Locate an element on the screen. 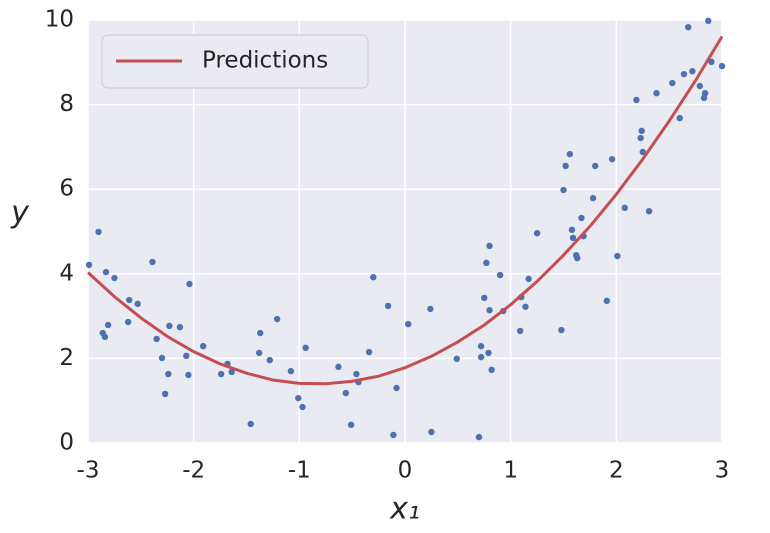 The width and height of the screenshot is (770, 533). y-tick-label: 6 is located at coordinates (66, 189).